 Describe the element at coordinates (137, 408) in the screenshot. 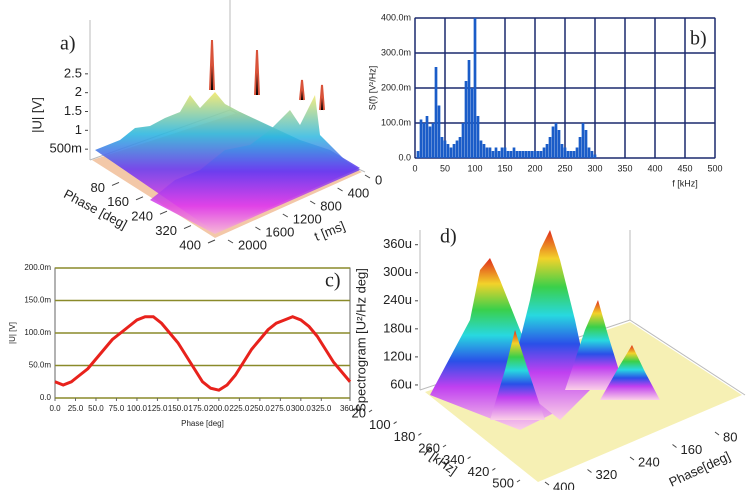

I see `x-tick-label: 100.0` at that location.